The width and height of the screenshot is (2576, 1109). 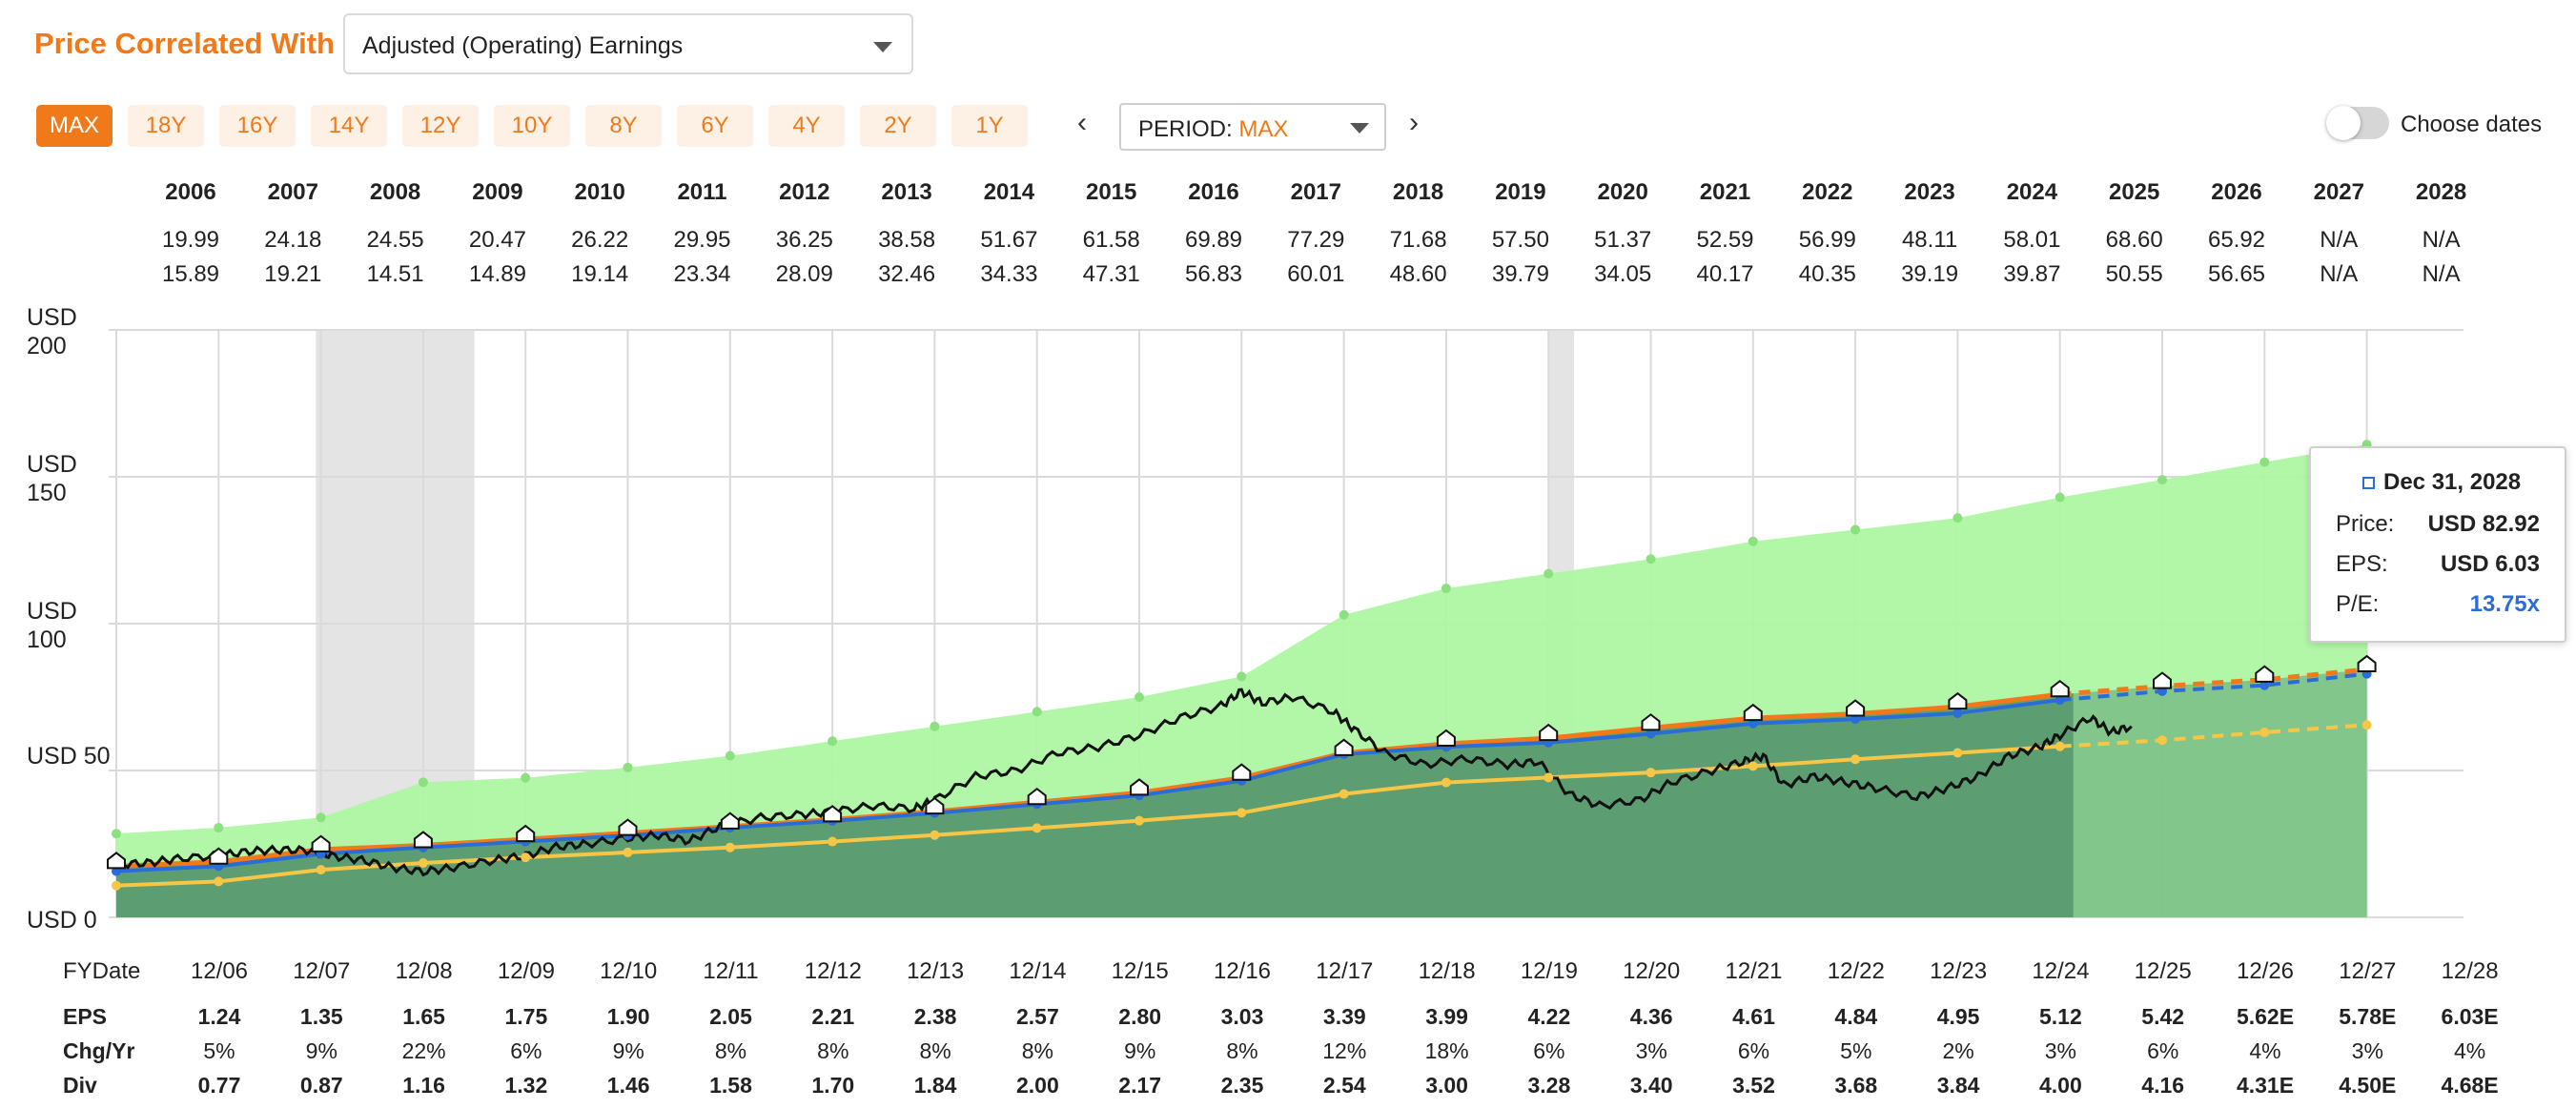 I want to click on period-button-8y: 8Y, so click(x=623, y=126).